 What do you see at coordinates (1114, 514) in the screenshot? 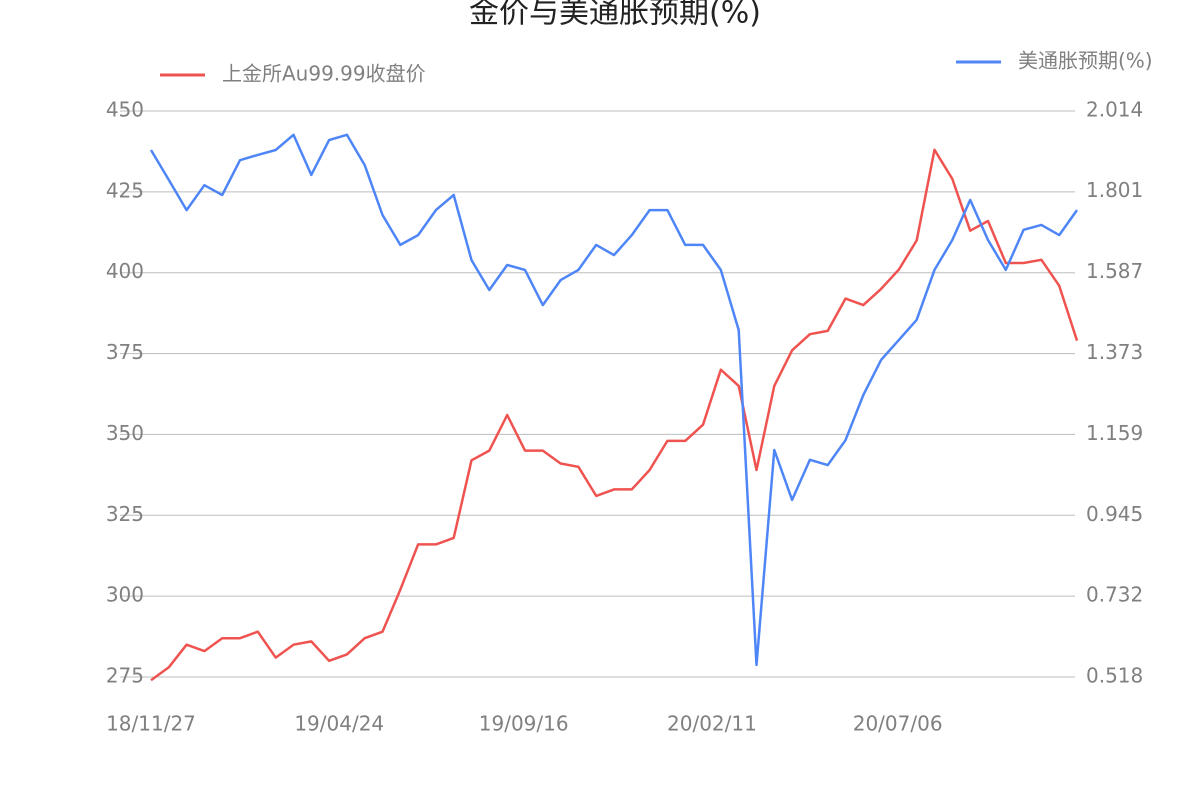
I see `y2-tick-label: 0.945` at bounding box center [1114, 514].